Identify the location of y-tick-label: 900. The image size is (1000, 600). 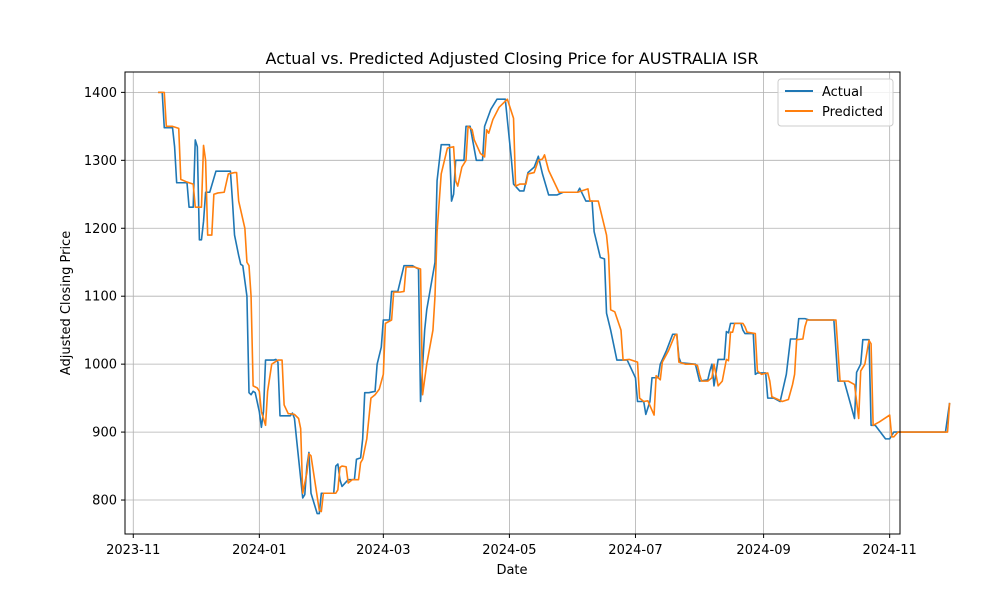
(104, 433).